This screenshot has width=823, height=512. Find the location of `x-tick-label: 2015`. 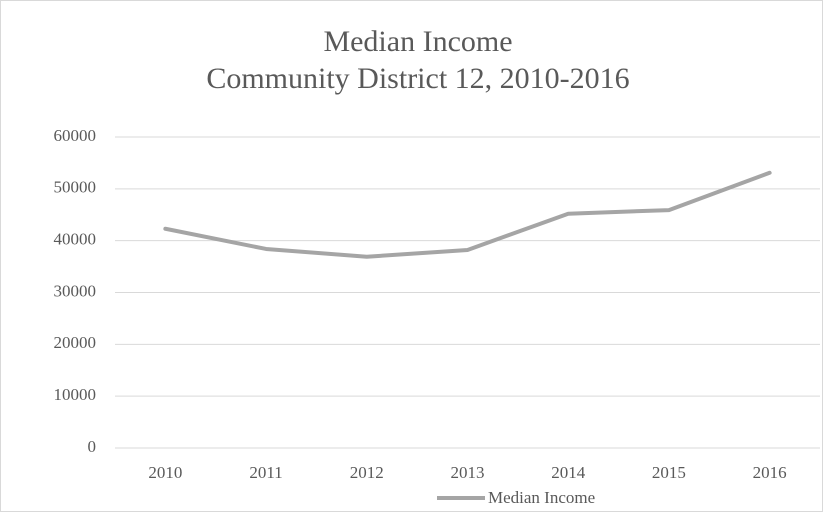

x-tick-label: 2015 is located at coordinates (669, 472).